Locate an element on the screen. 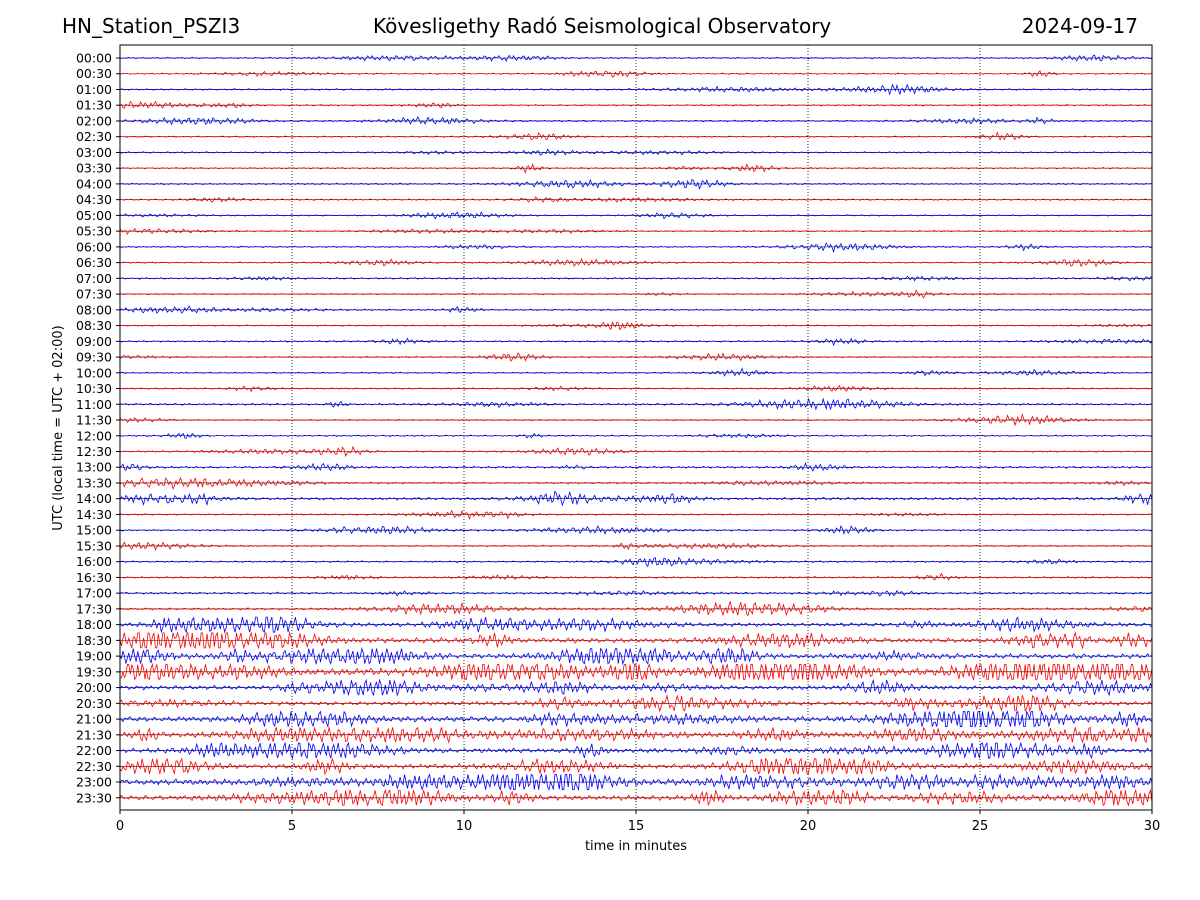 The image size is (1200, 900). y-tick-label: 09:30 is located at coordinates (94, 357).